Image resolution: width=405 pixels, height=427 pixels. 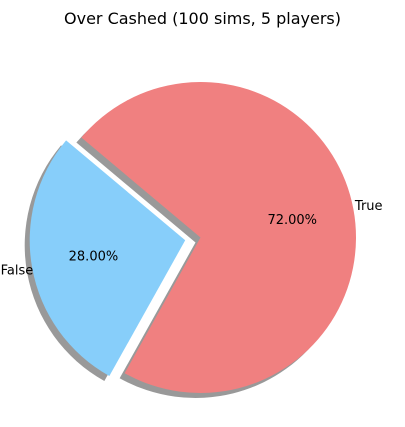 I want to click on slice-pct-label-true: 72.00%, so click(x=292, y=220).